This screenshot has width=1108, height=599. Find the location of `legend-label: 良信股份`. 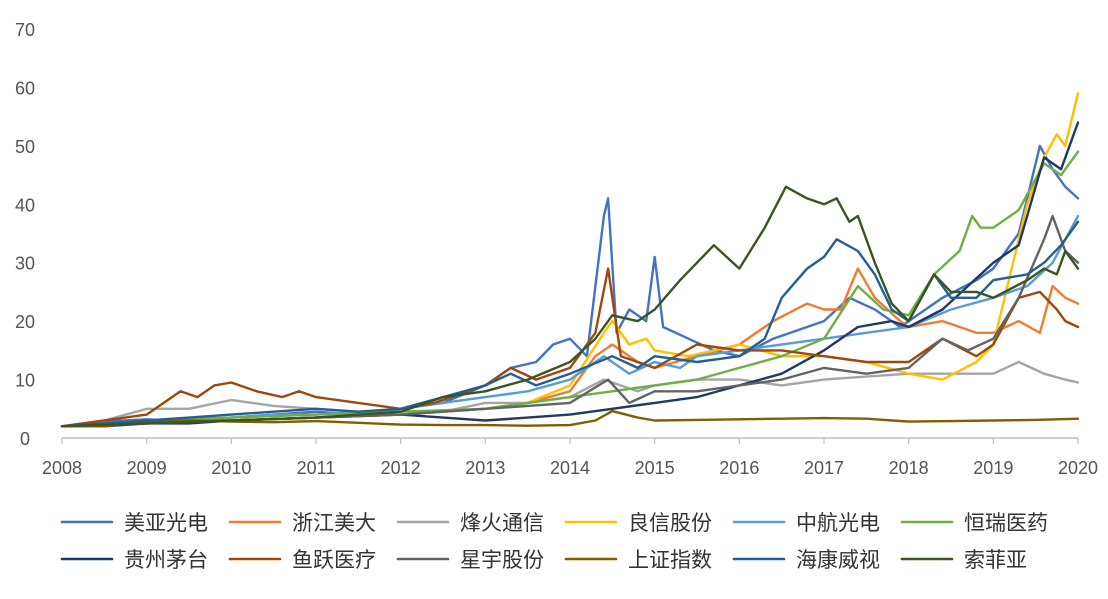

legend-label: 良信股份 is located at coordinates (670, 523).